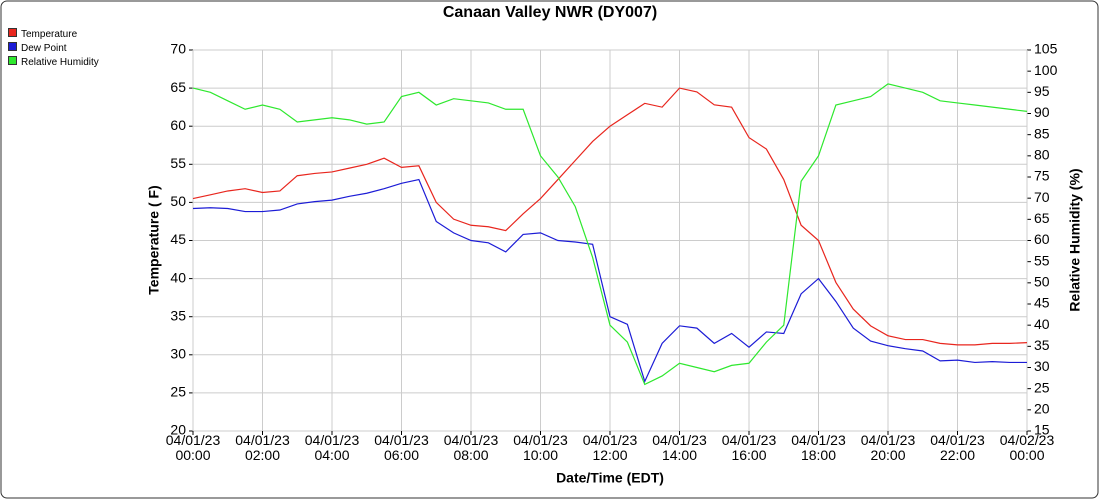 This screenshot has height=500, width=1100. What do you see at coordinates (1042, 345) in the screenshot?
I see `y2-tick-label: 35` at bounding box center [1042, 345].